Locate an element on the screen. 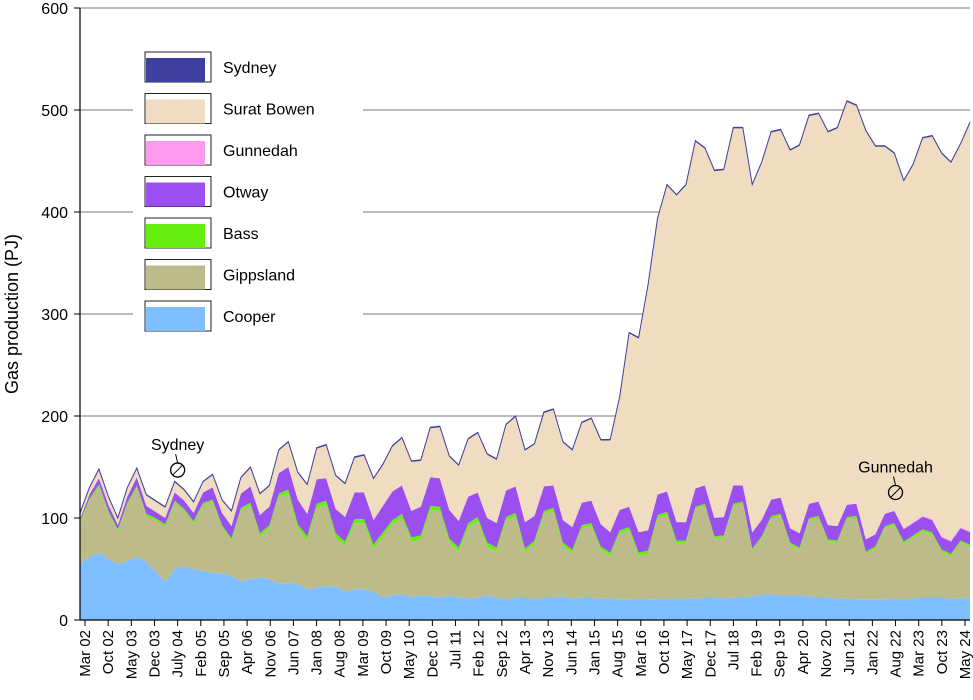 The image size is (973, 700). annotation-label: Gunnedah is located at coordinates (895, 468).